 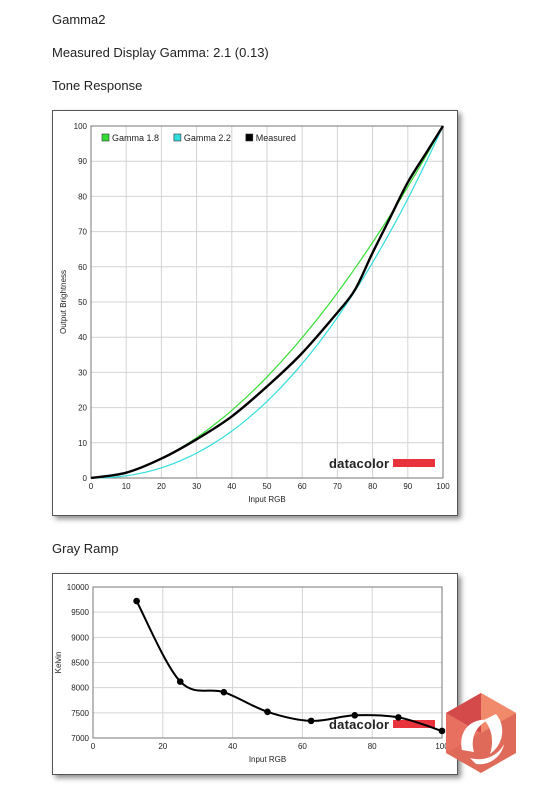 What do you see at coordinates (80, 688) in the screenshot?
I see `y-tick-label: 8000` at bounding box center [80, 688].